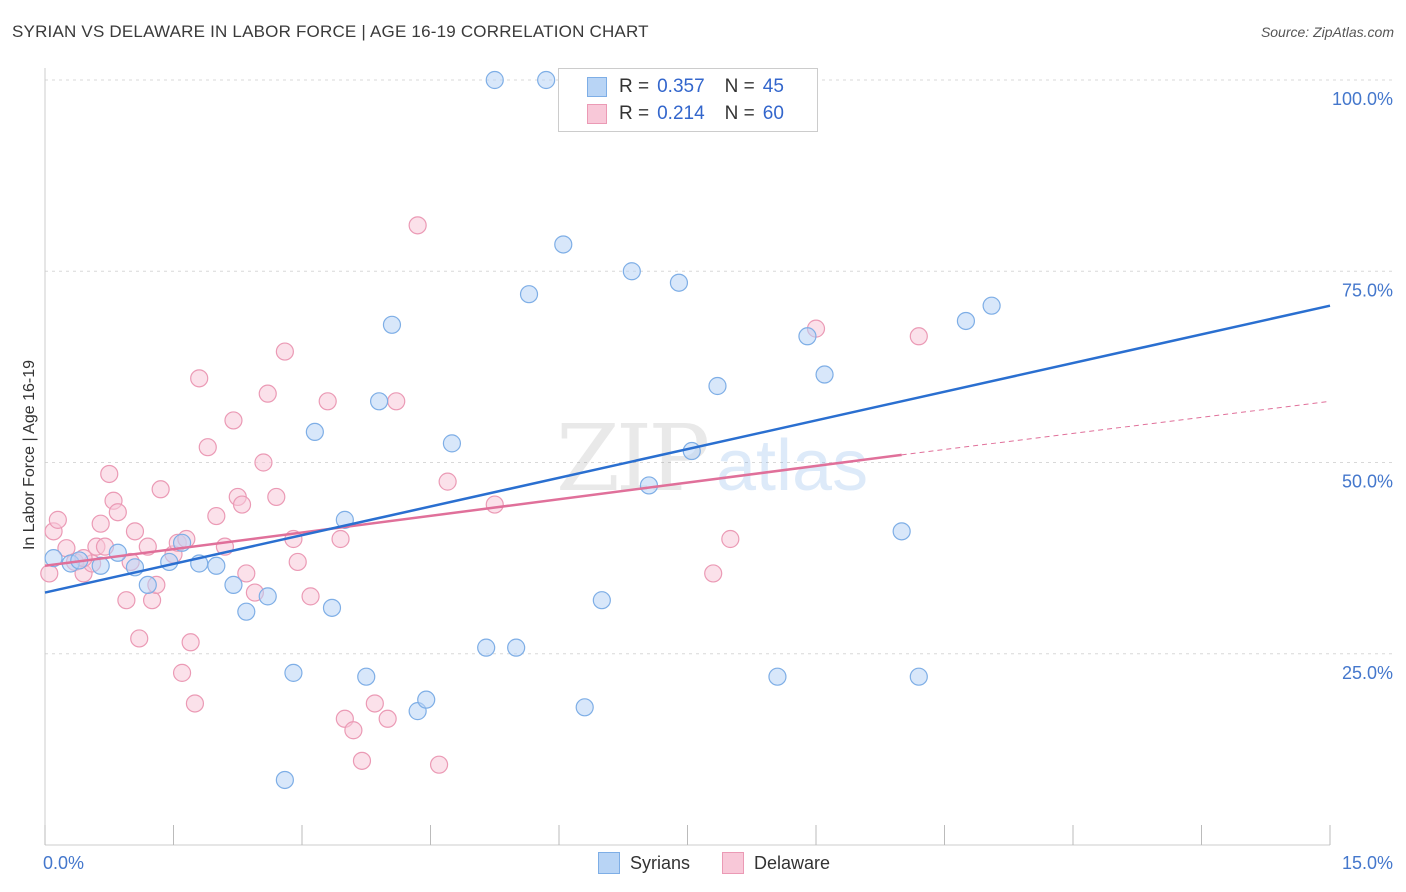  I want to click on x-tick-max: 15.0%, so click(1367, 863).